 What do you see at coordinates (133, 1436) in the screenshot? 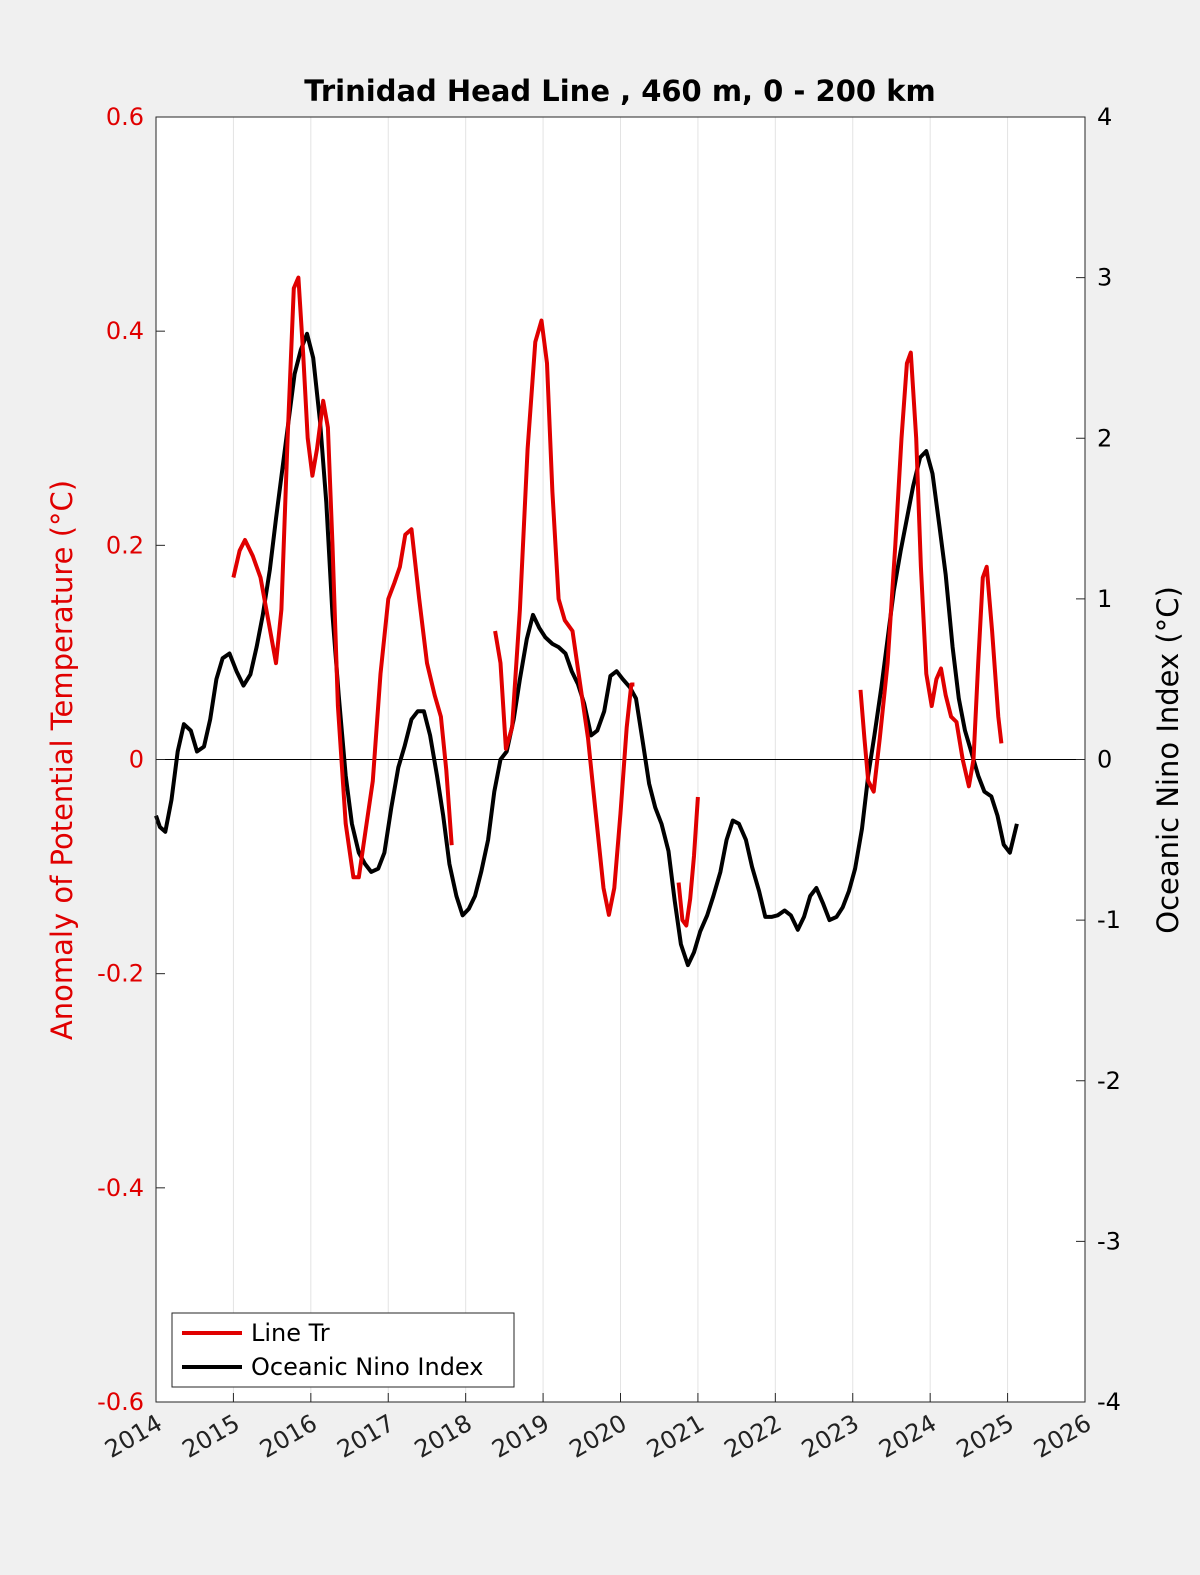
I see `x-tick-label: 2014` at bounding box center [133, 1436].